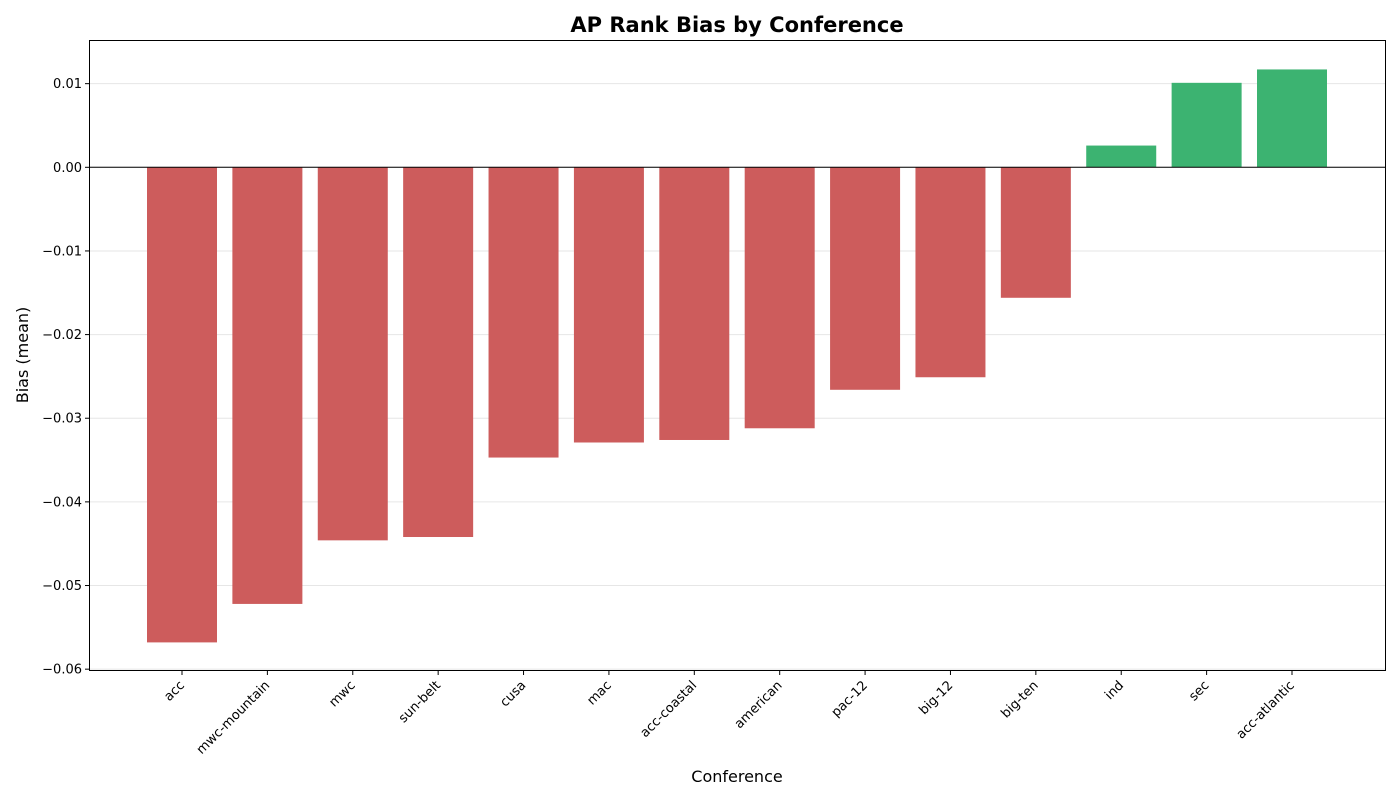 This screenshot has height=800, width=1400. What do you see at coordinates (669, 709) in the screenshot?
I see `x-tick-label: acc-coastal` at bounding box center [669, 709].